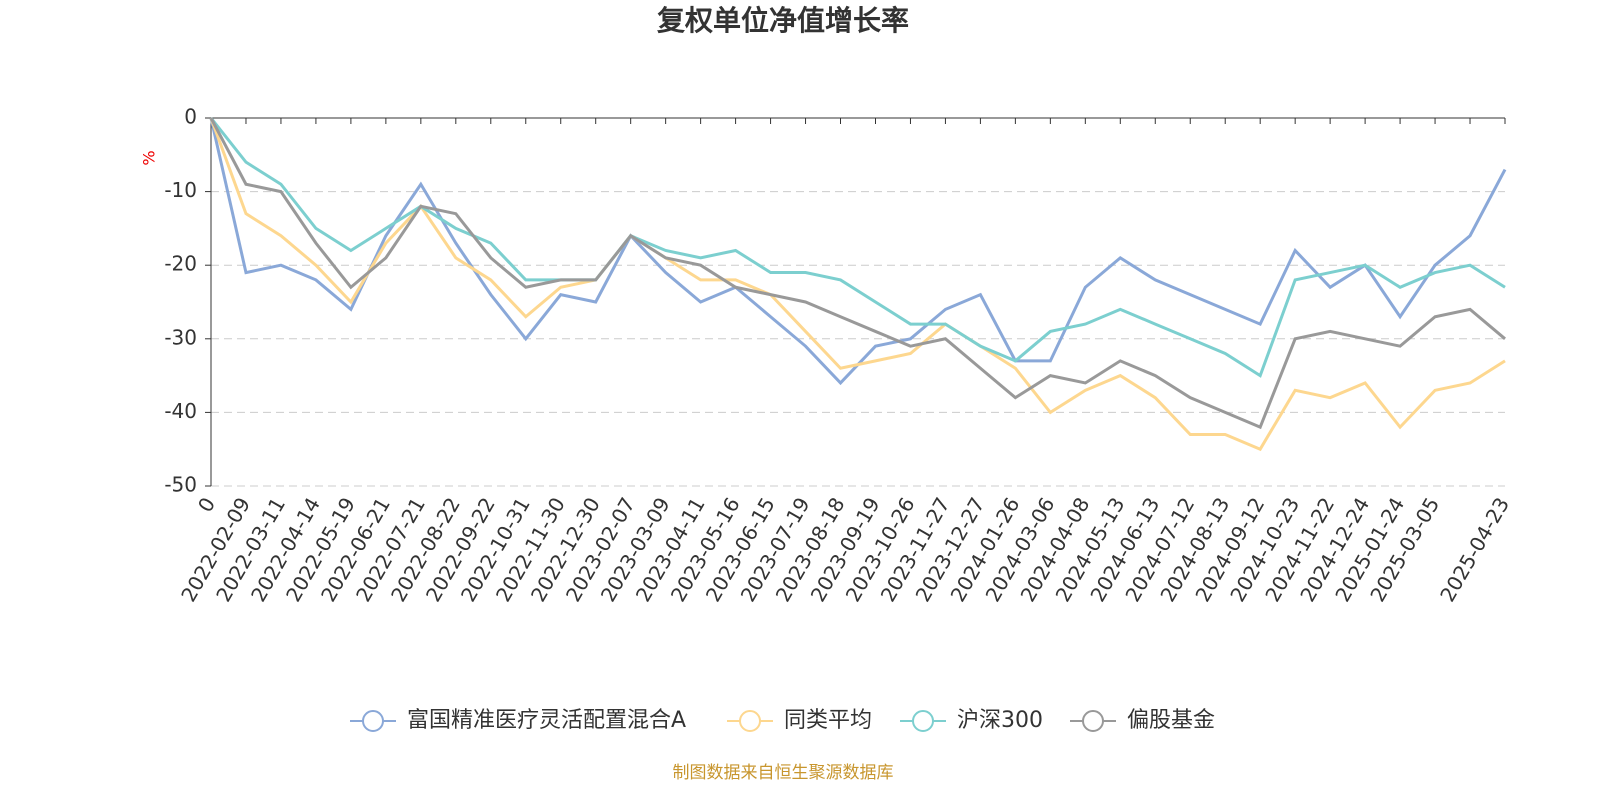  Describe the element at coordinates (180, 337) in the screenshot. I see `y-tick-label: -30` at that location.